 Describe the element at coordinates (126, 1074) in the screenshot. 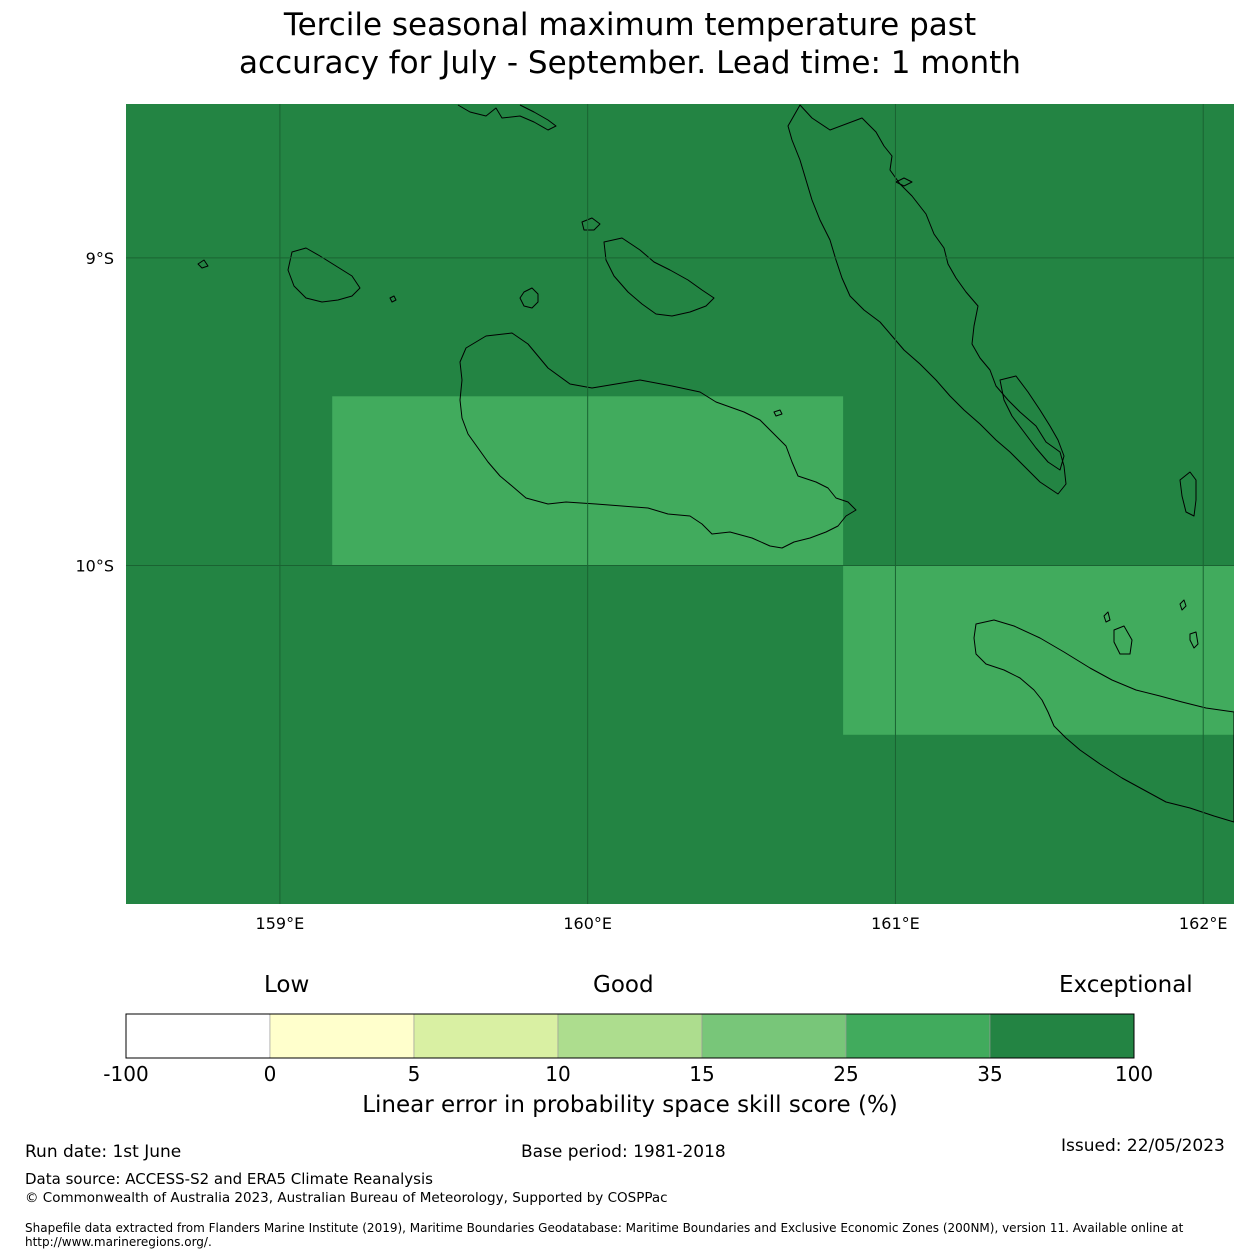

I see `colorbar-tick-label: -100` at that location.